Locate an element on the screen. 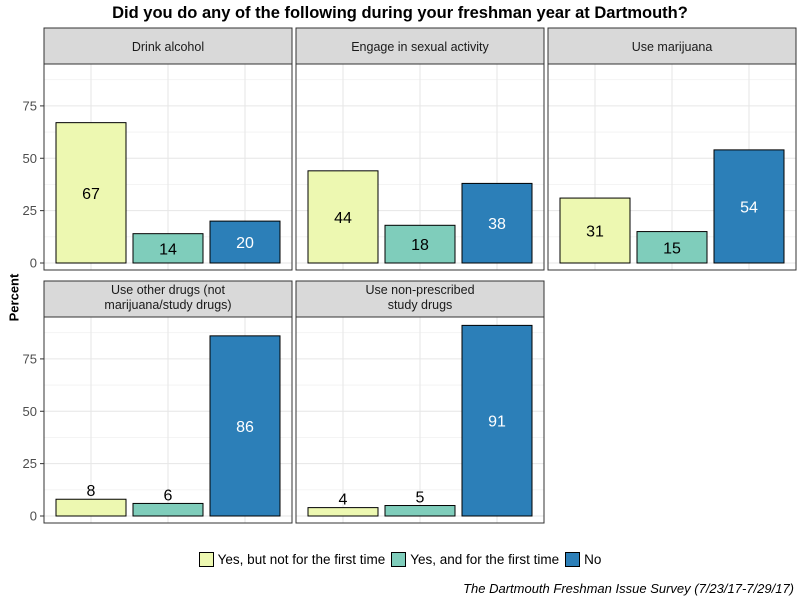 The image size is (800, 600). legend-item-yes-first: Yes, and for the first time is located at coordinates (475, 559).